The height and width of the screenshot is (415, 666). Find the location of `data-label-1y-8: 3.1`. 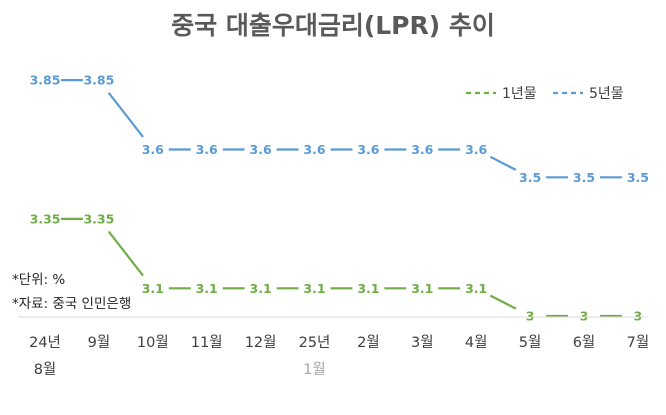

data-label-1y-8: 3.1 is located at coordinates (476, 288).